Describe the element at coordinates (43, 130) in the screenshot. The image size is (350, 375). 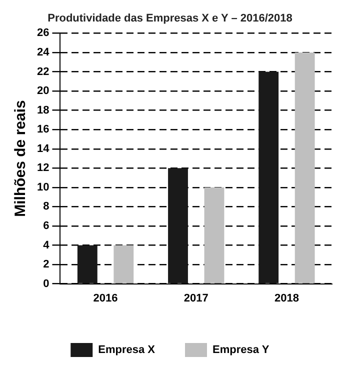
I see `y-tick-label: 16` at that location.